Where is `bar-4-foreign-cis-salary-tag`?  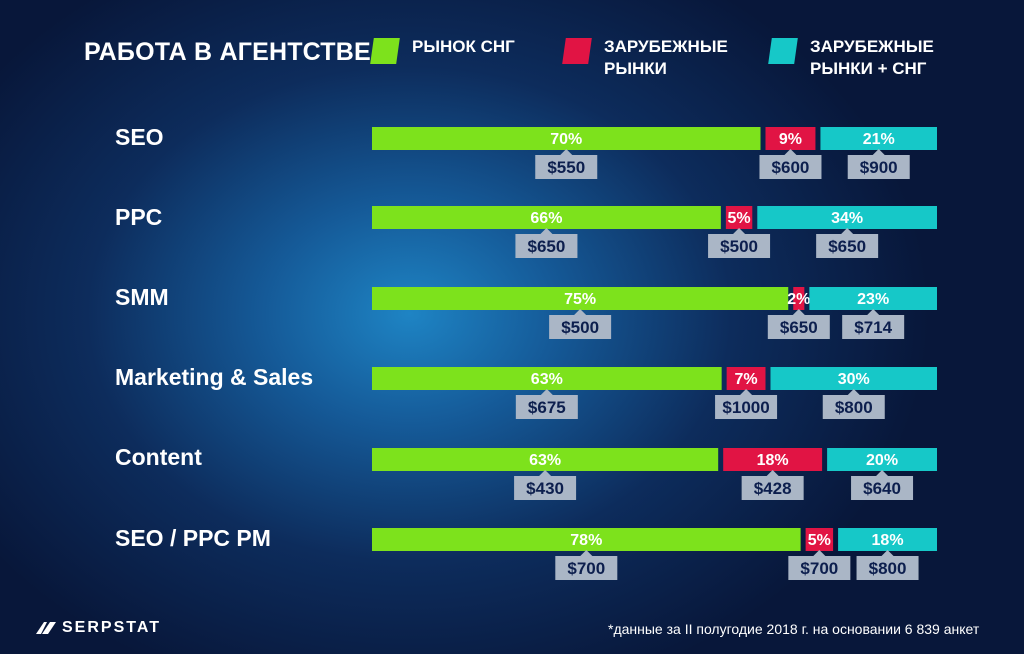
bar-4-foreign-cis-salary-tag is located at coordinates (853, 407).